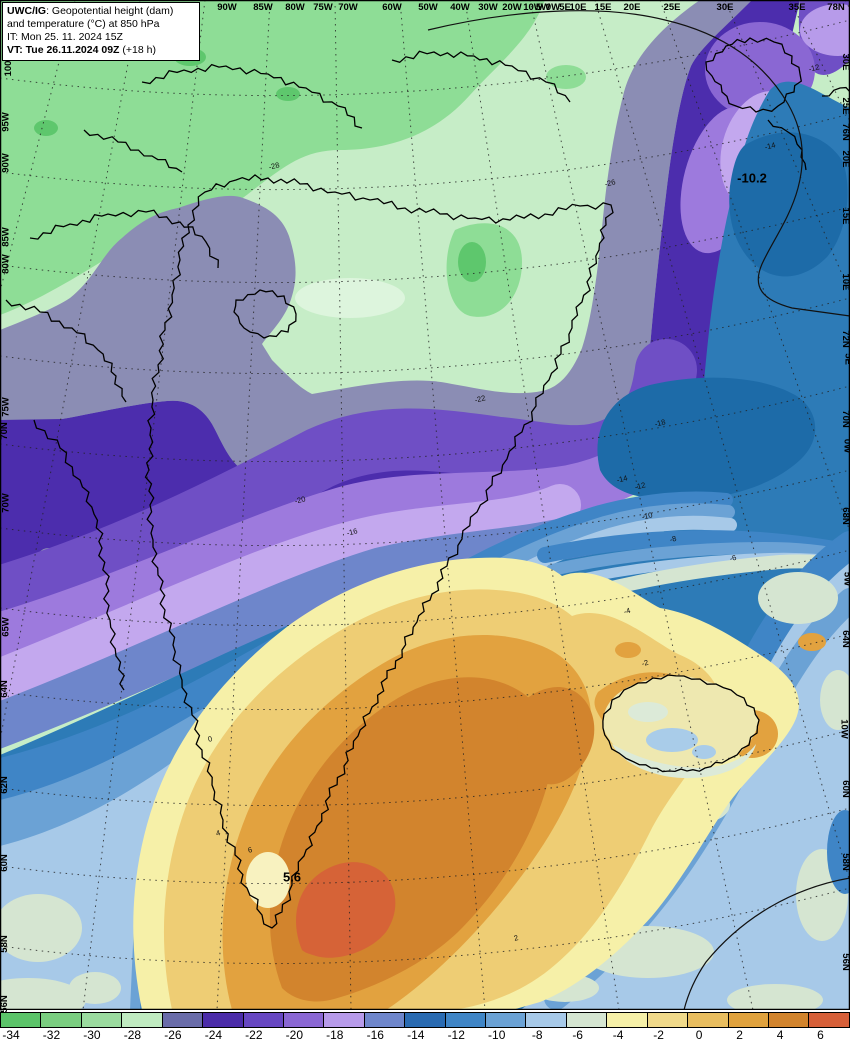  Describe the element at coordinates (497, 1034) in the screenshot. I see `legend-tick-label: -10` at that location.